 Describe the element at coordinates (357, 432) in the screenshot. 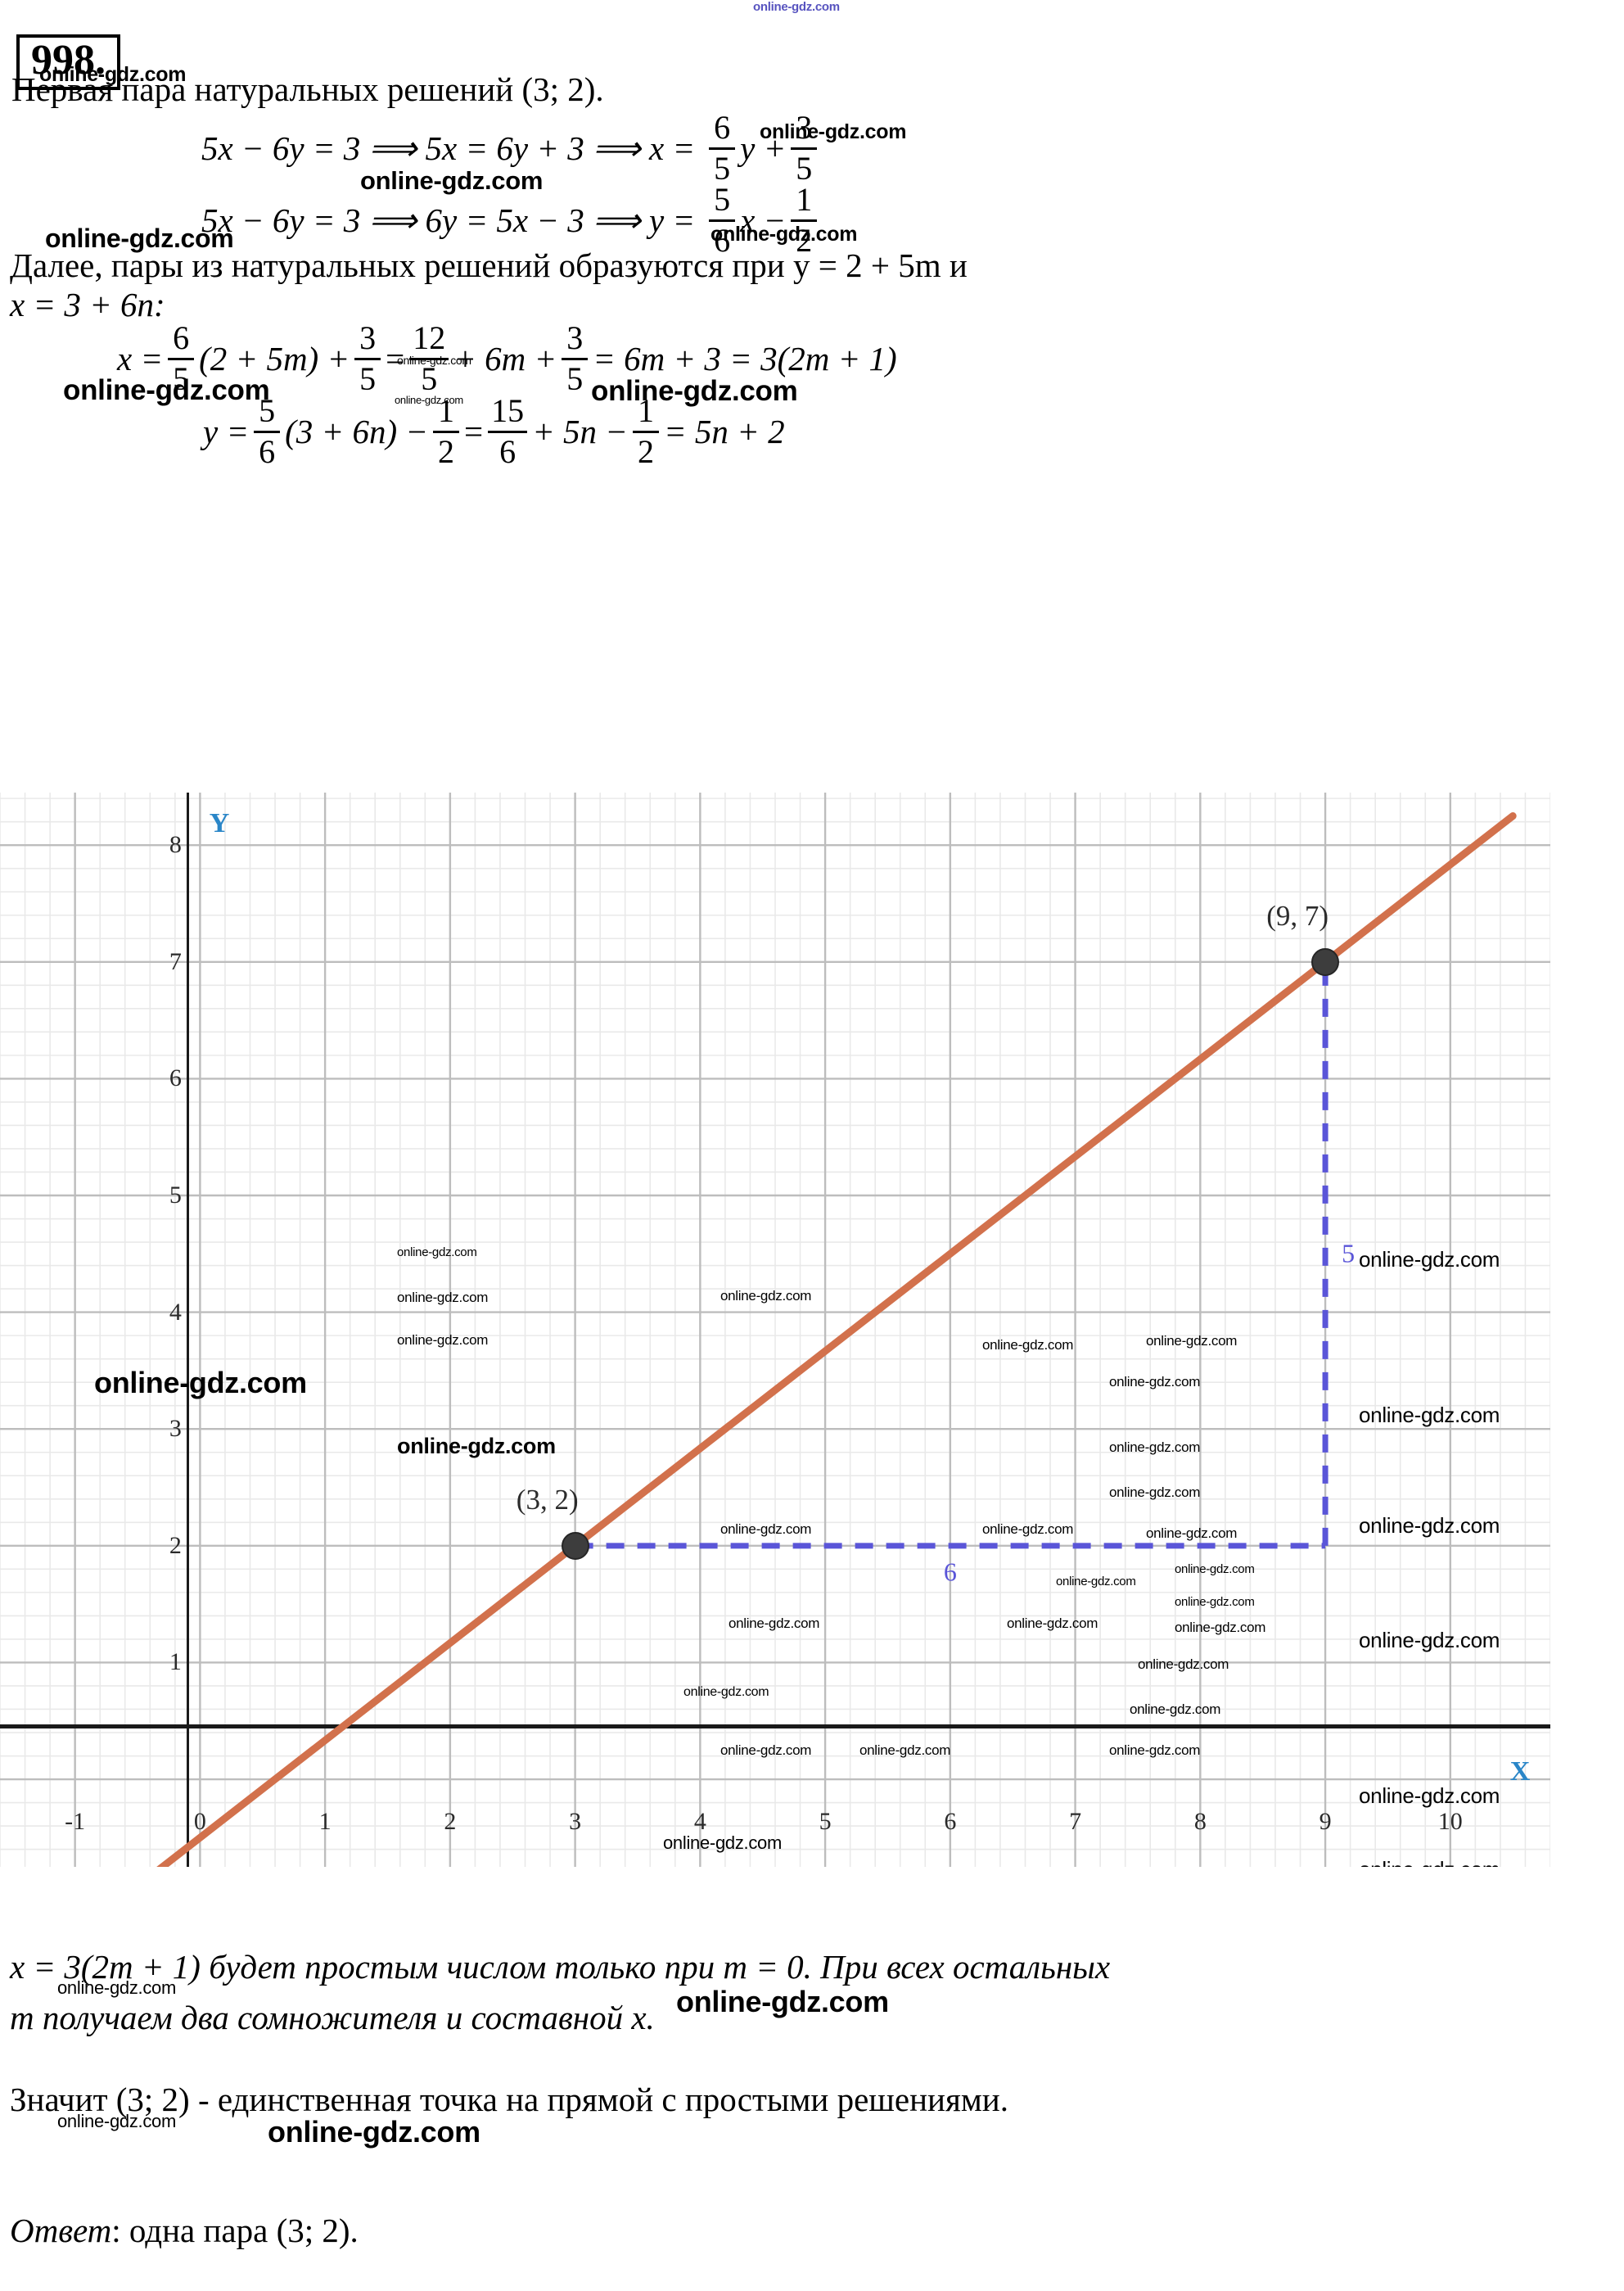

I see `equation-4-part-2: (3 + 6n) −` at that location.